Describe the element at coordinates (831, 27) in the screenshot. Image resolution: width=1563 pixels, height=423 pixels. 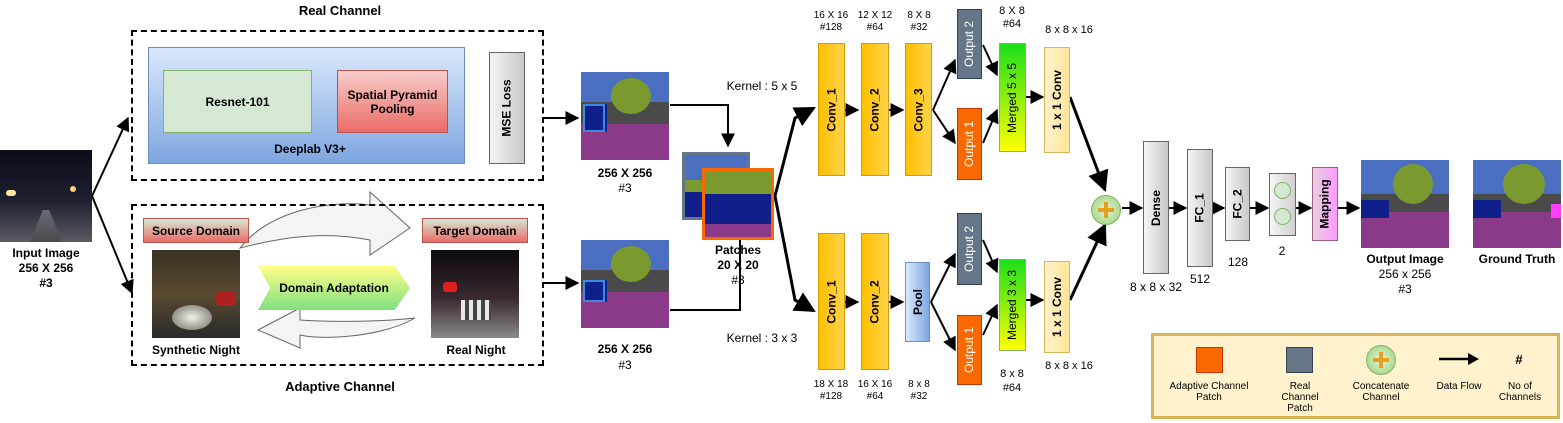
I see `dim-top-conv1-b: #128` at that location.